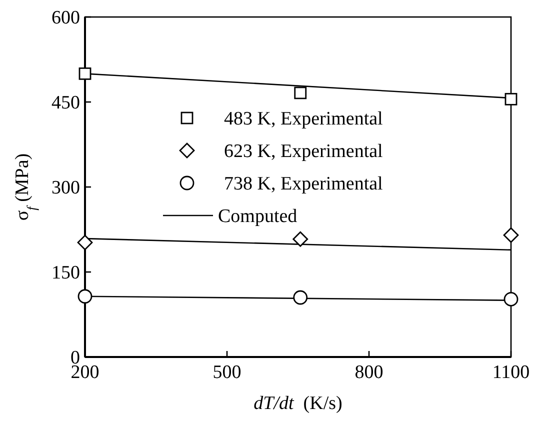 Image resolution: width=539 pixels, height=421 pixels. What do you see at coordinates (66, 103) in the screenshot?
I see `y-tick-label: 450` at bounding box center [66, 103].